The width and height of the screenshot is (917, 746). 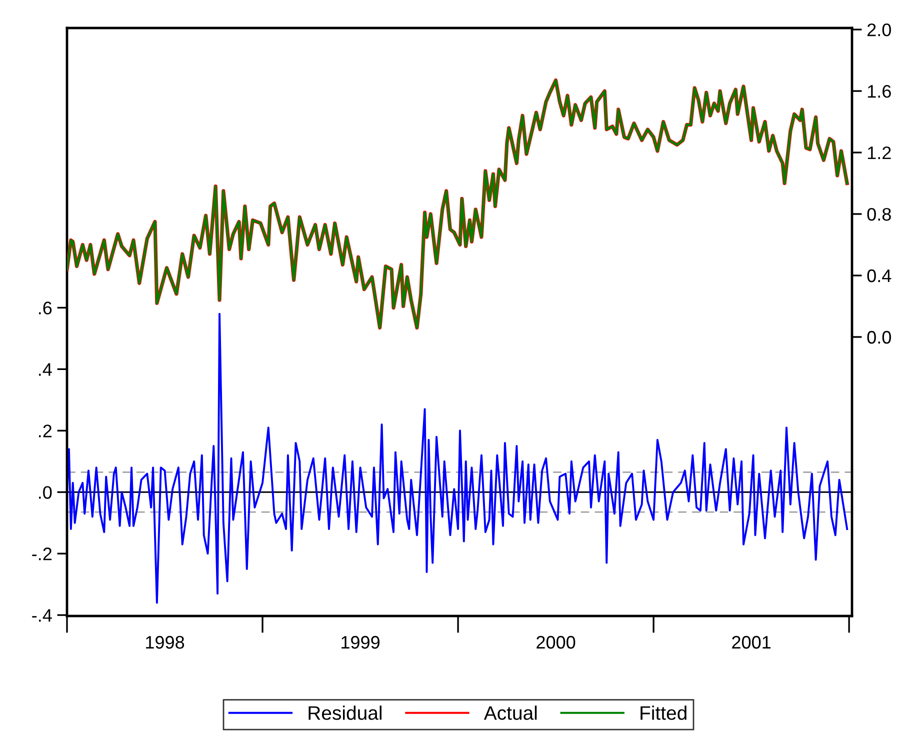 What do you see at coordinates (879, 91) in the screenshot?
I see `y2-tick-label: 1.6` at bounding box center [879, 91].